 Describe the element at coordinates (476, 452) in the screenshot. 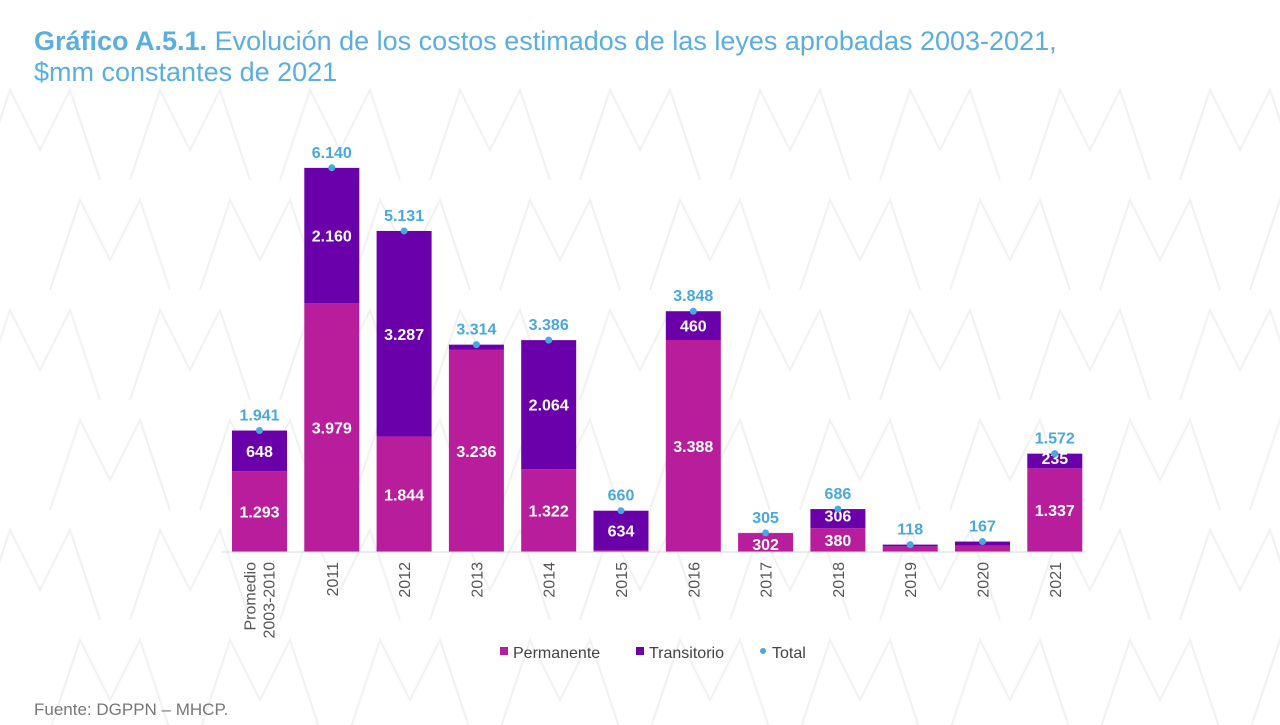

I see `label-permanente: 3.236` at that location.